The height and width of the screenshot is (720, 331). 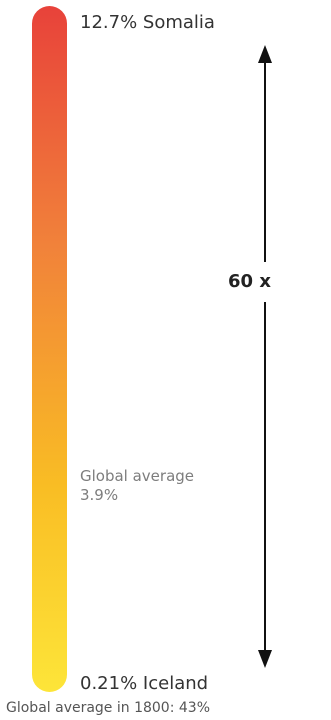 What do you see at coordinates (137, 476) in the screenshot?
I see `global-average-label: Global average` at bounding box center [137, 476].